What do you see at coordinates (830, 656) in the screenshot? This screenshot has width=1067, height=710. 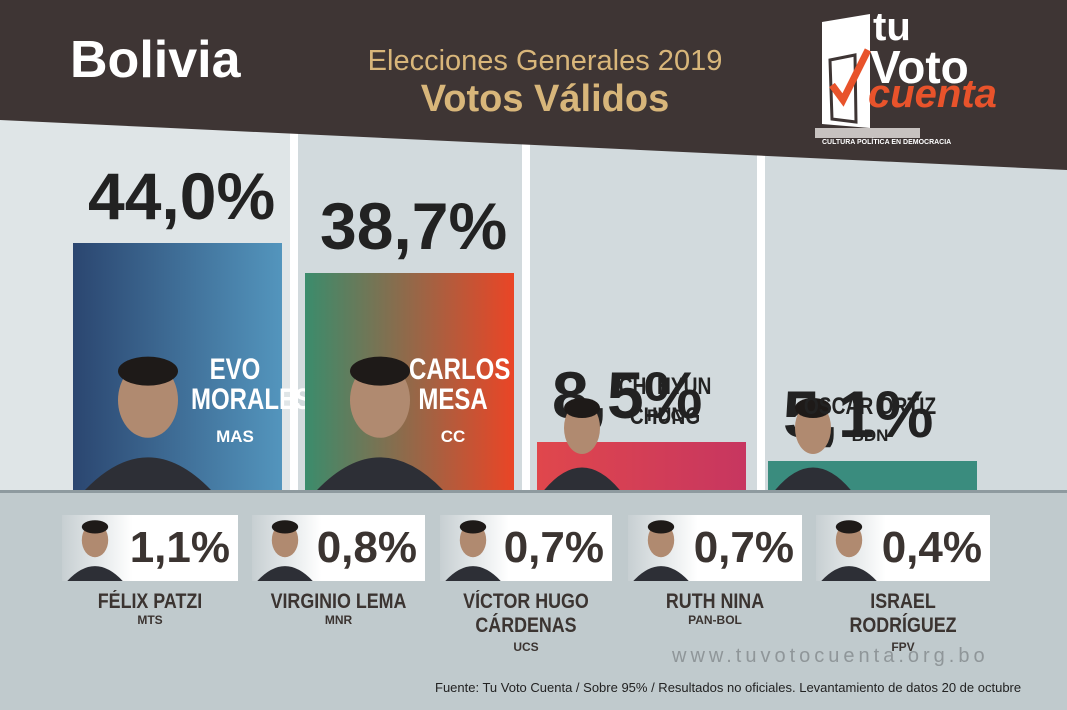 I see `footer-url: www.tuvotocuenta.org.bo` at bounding box center [830, 656].